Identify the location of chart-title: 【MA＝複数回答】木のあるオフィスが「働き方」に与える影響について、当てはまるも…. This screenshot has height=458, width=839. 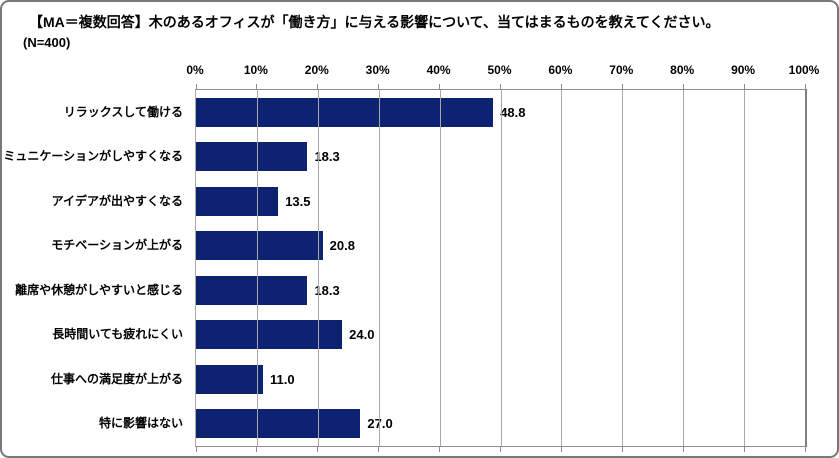
(374, 22).